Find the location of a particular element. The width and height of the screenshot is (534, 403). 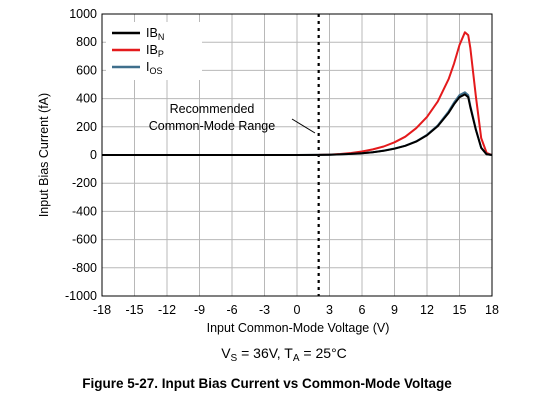

y-tick-label: 1000 is located at coordinates (83, 14).